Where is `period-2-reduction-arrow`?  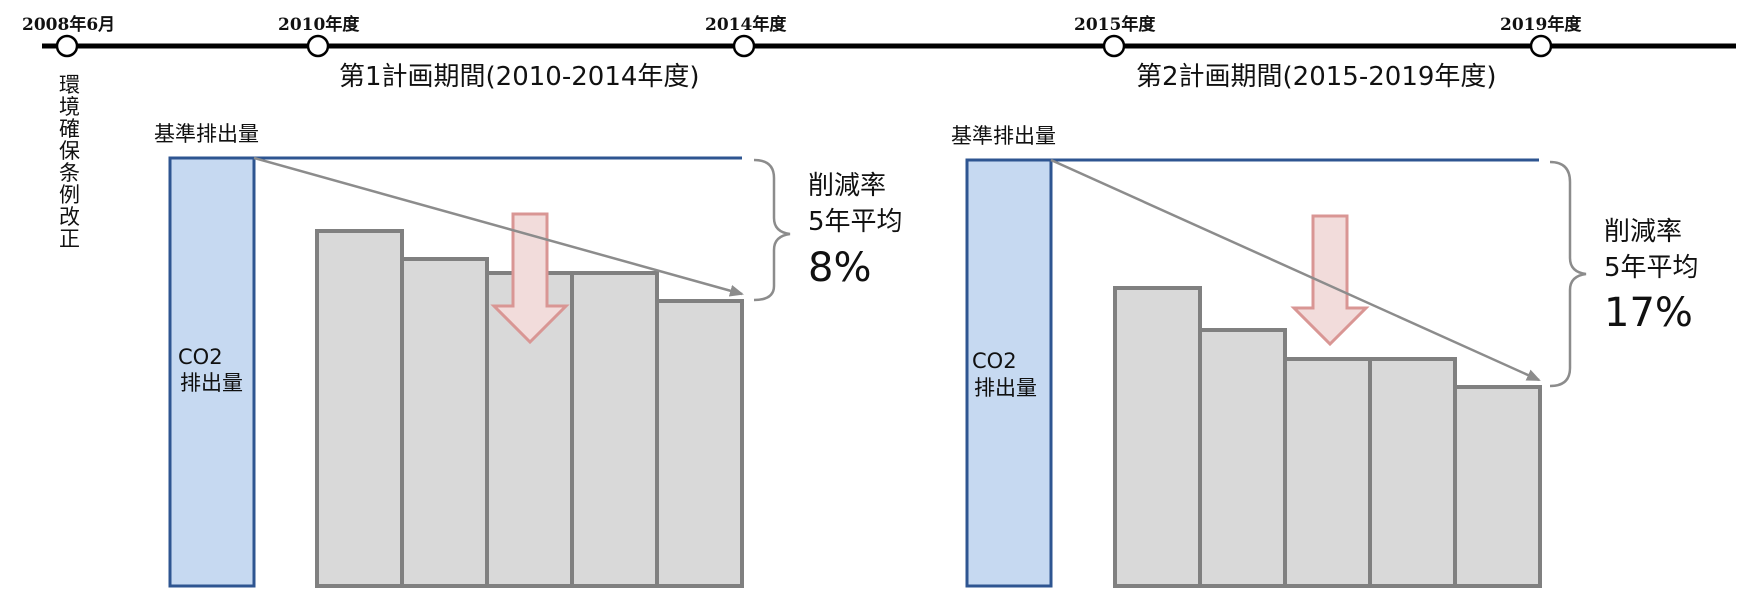 period-2-reduction-arrow is located at coordinates (1330, 280).